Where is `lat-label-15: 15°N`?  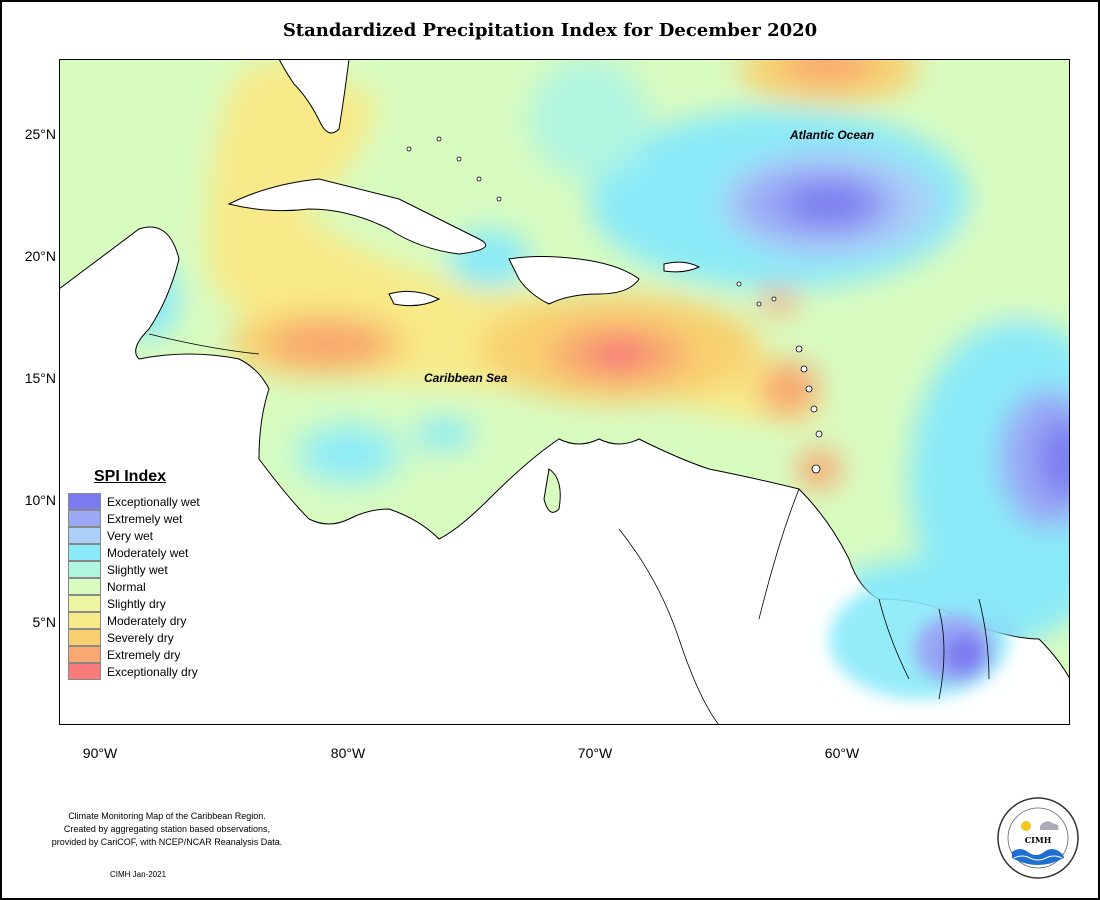
lat-label-15: 15°N is located at coordinates (40, 378).